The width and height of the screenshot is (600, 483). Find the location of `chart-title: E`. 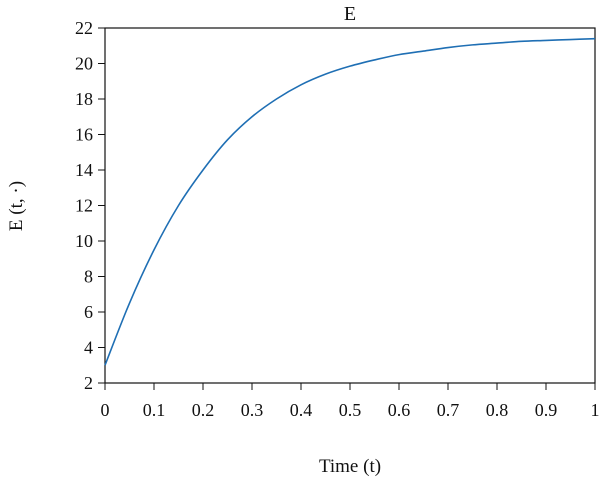

chart-title: E is located at coordinates (350, 14).